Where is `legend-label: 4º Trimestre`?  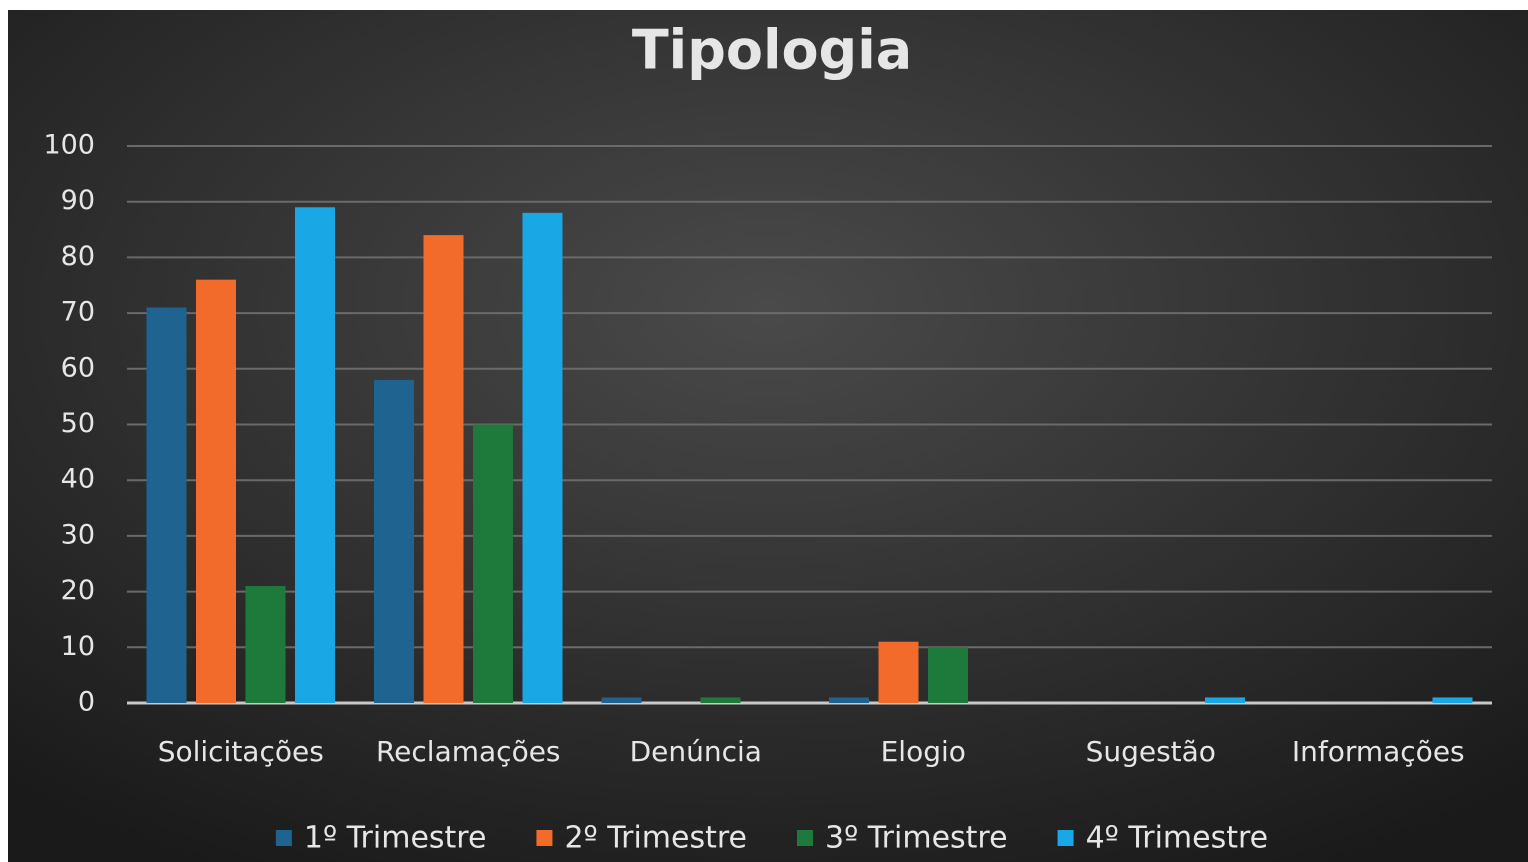 legend-label: 4º Trimestre is located at coordinates (1177, 838).